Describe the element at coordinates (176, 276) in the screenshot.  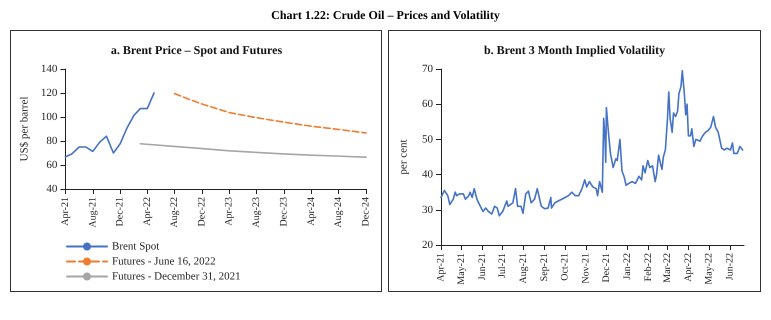
I see `legend-label: Futures - December 31, 2021` at that location.